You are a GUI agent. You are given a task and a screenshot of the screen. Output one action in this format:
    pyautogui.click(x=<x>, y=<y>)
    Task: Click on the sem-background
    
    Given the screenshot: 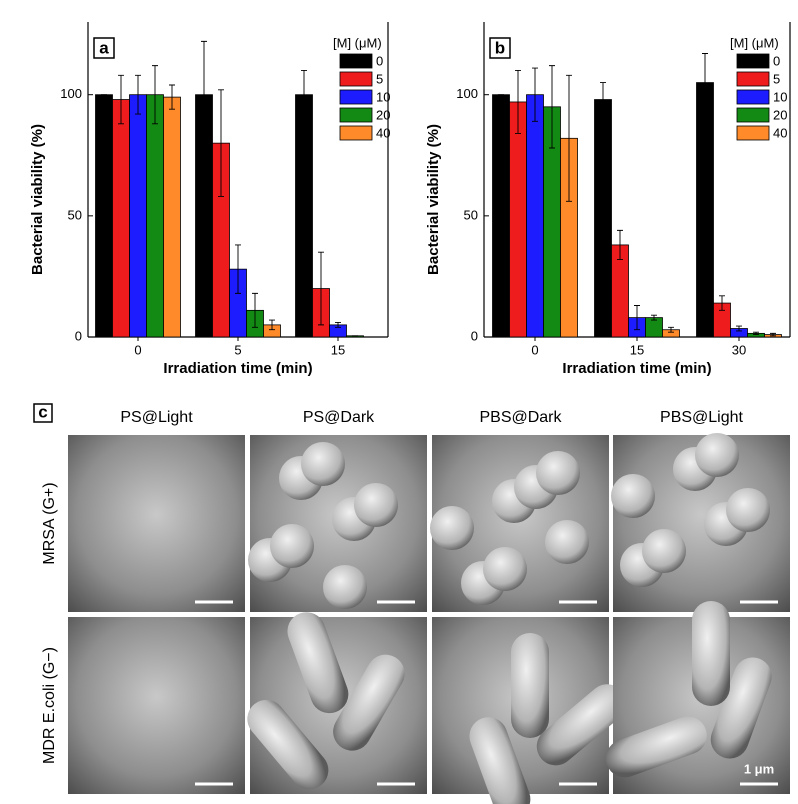 What is the action you would take?
    pyautogui.click(x=156, y=523)
    